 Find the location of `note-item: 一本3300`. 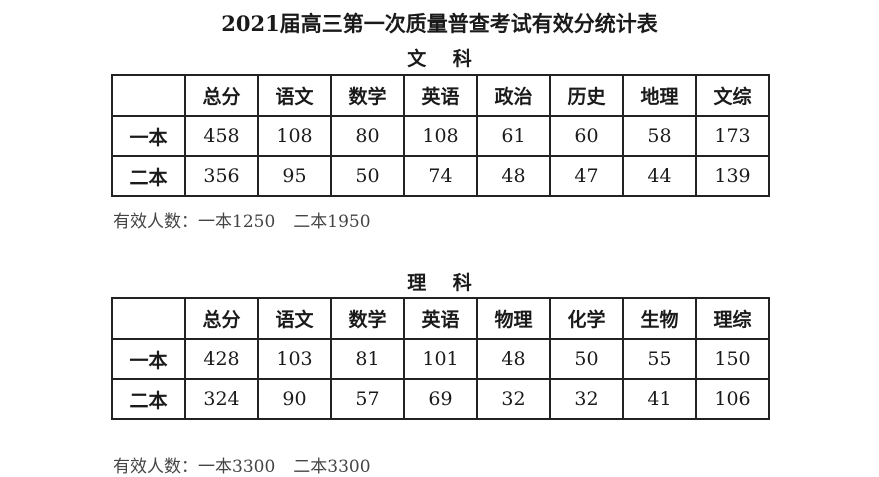

note-item: 一本3300 is located at coordinates (237, 467).